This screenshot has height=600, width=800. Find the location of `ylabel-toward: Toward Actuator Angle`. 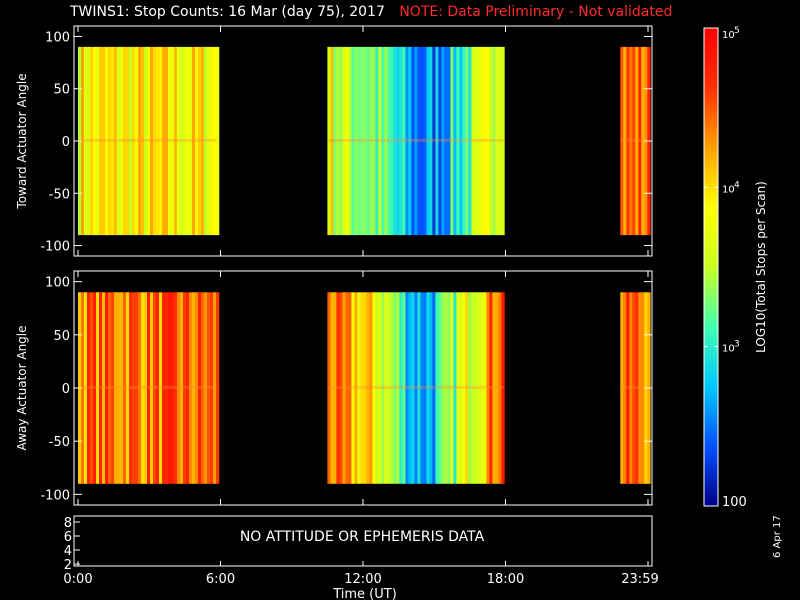

ylabel-toward: Toward Actuator Angle is located at coordinates (22, 141).